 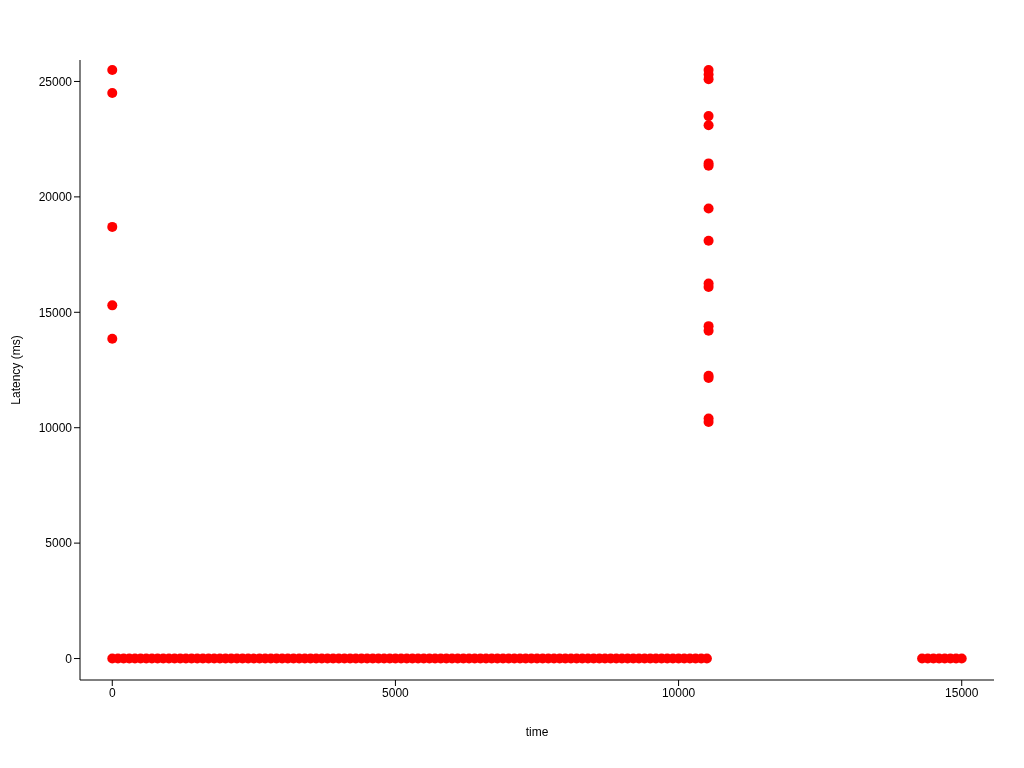 What do you see at coordinates (396, 692) in the screenshot?
I see `x-tick-label: 5000` at bounding box center [396, 692].